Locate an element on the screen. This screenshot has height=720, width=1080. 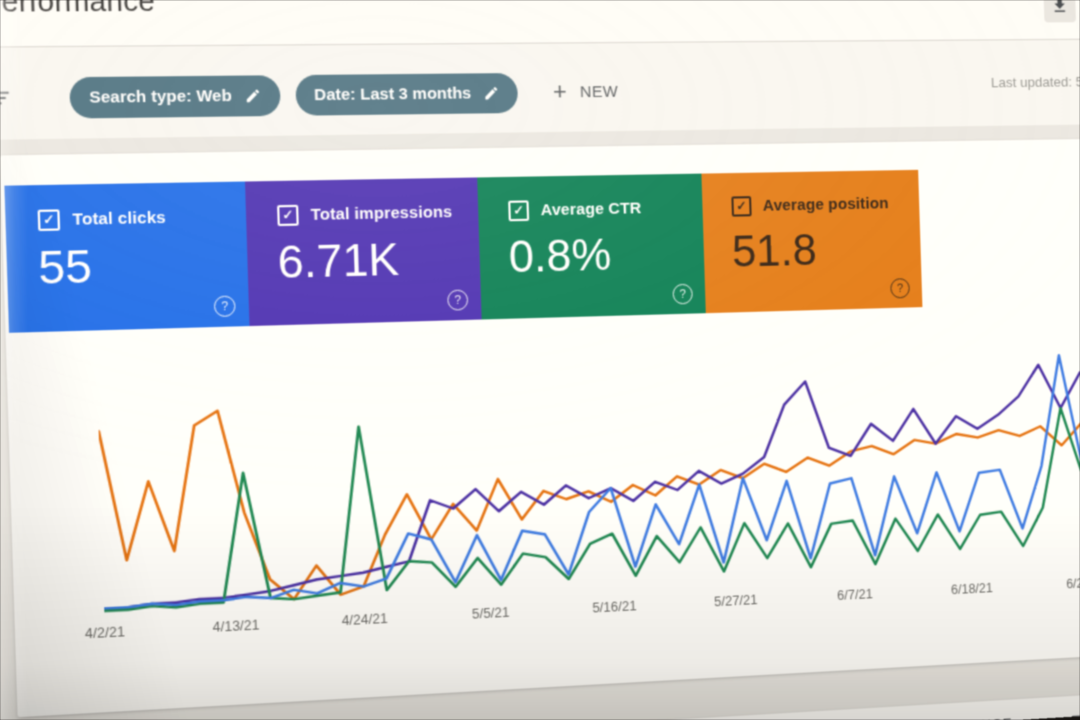
new-filter-button: + NEW is located at coordinates (585, 91).